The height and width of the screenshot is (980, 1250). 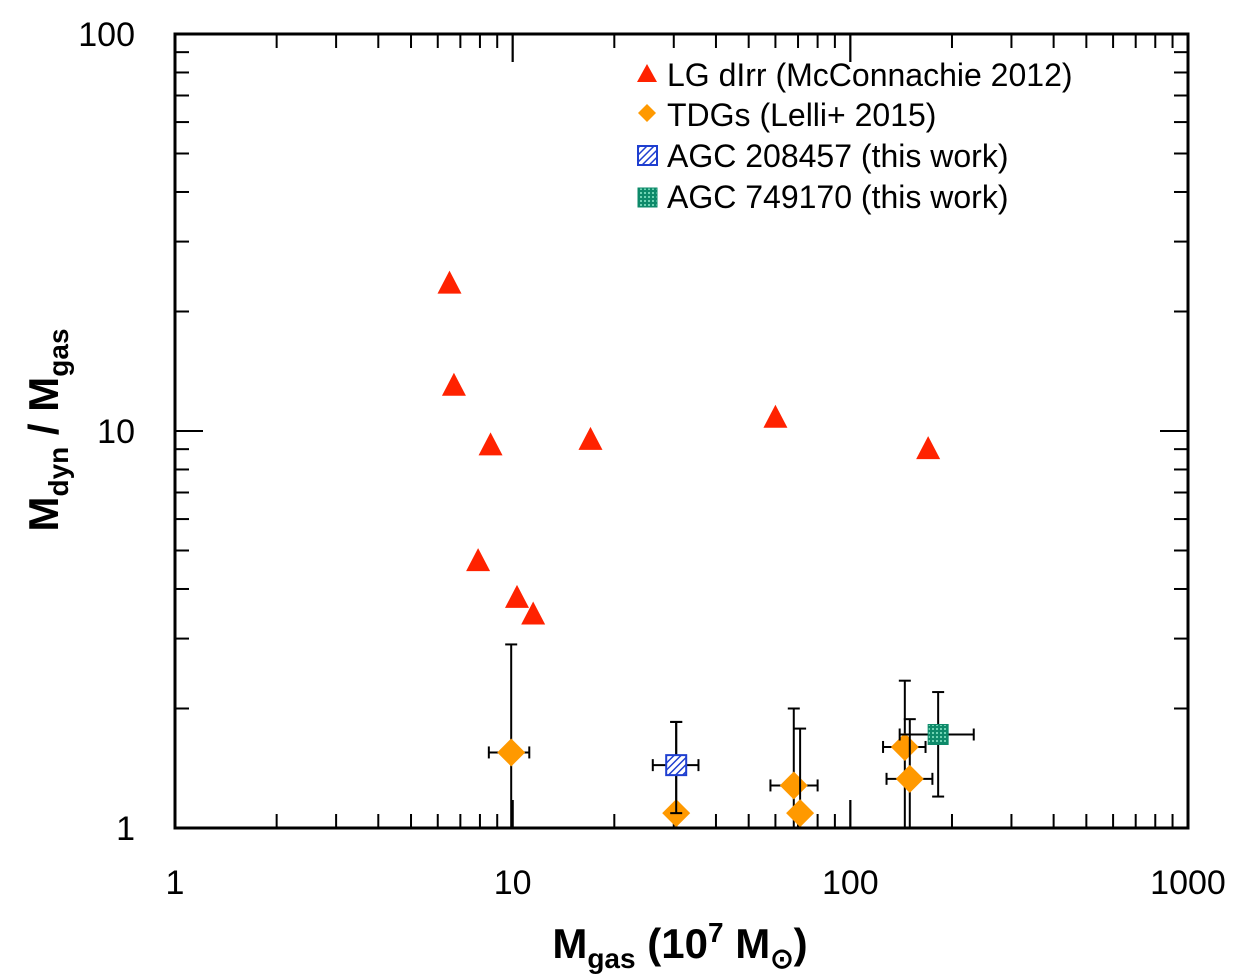 I want to click on x-tick-label: 1, so click(x=175, y=883).